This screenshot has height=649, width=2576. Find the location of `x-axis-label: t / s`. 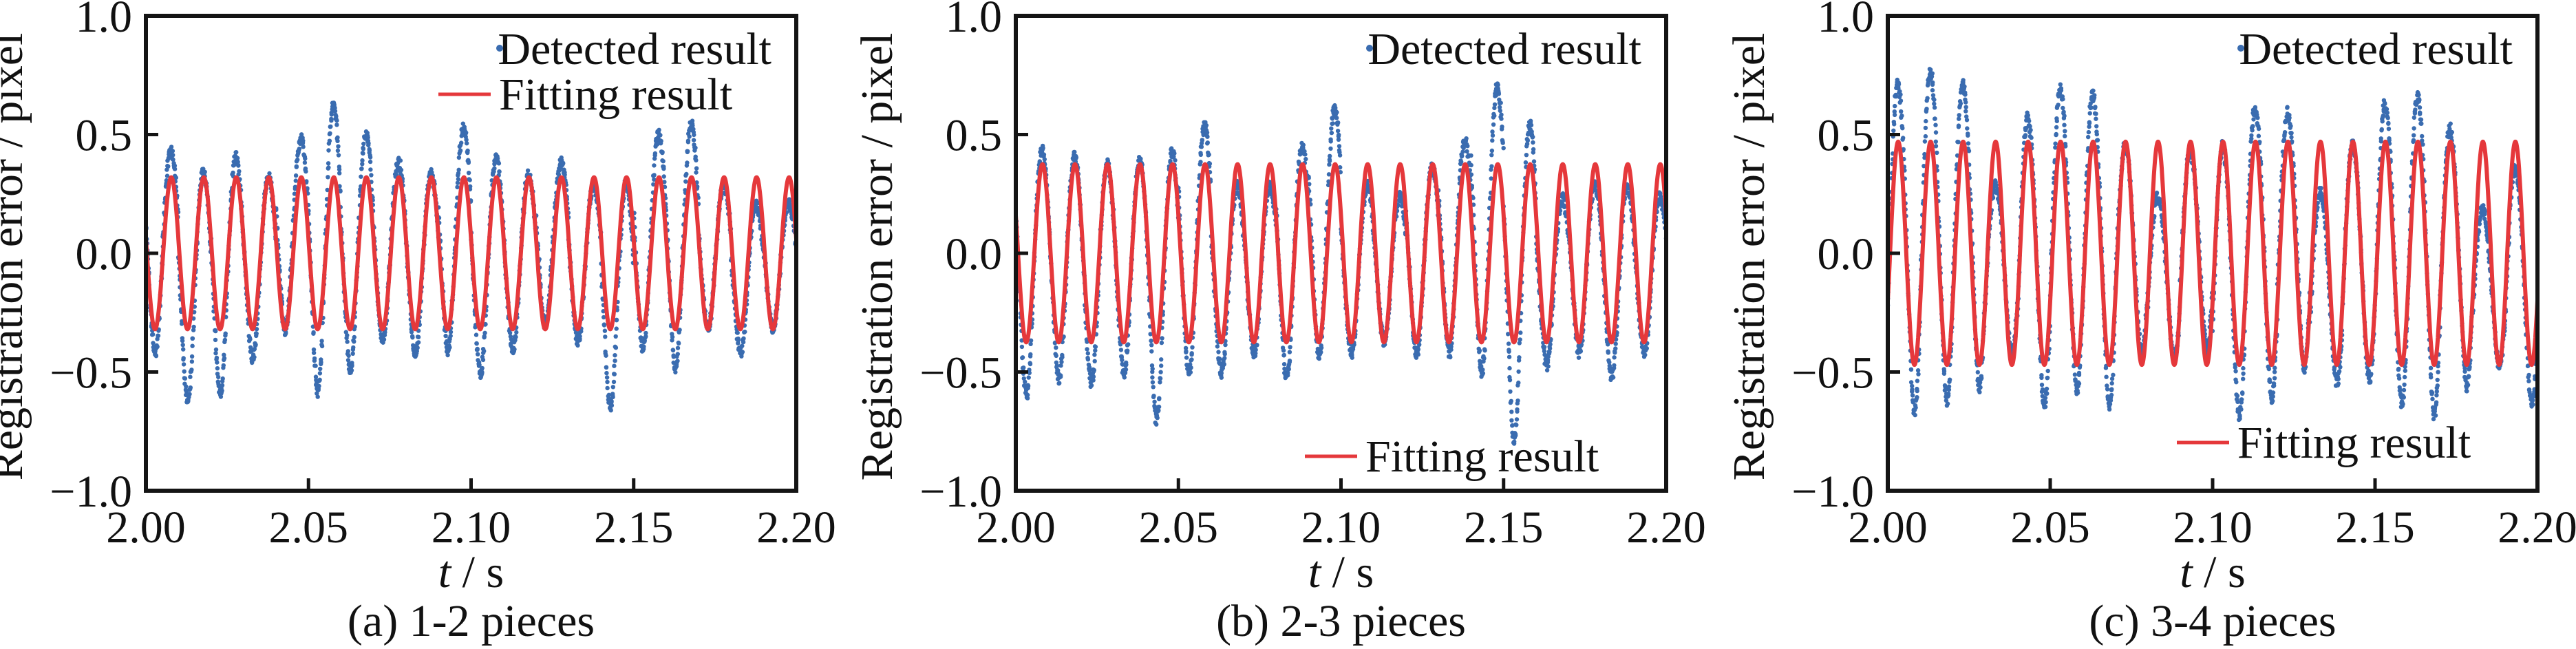

x-axis-label: t / s is located at coordinates (471, 572).